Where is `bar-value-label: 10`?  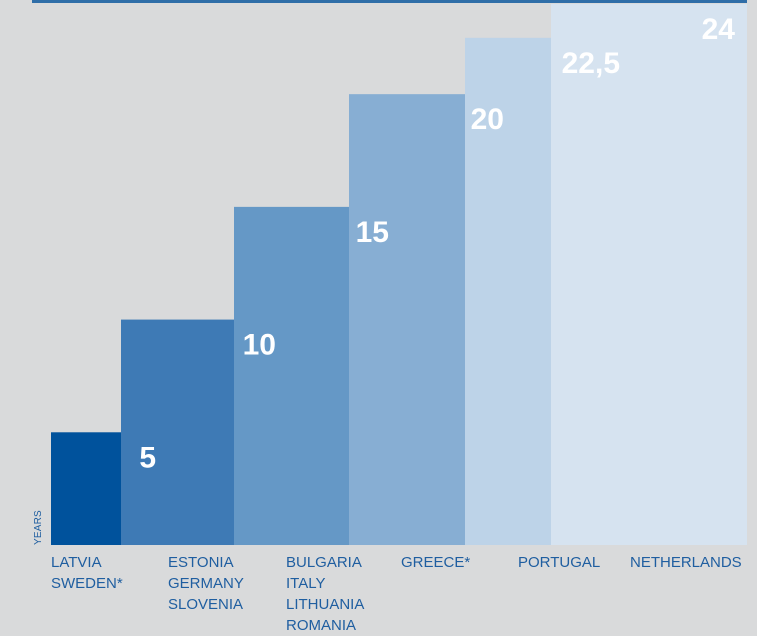
bar-value-label: 10 is located at coordinates (259, 345).